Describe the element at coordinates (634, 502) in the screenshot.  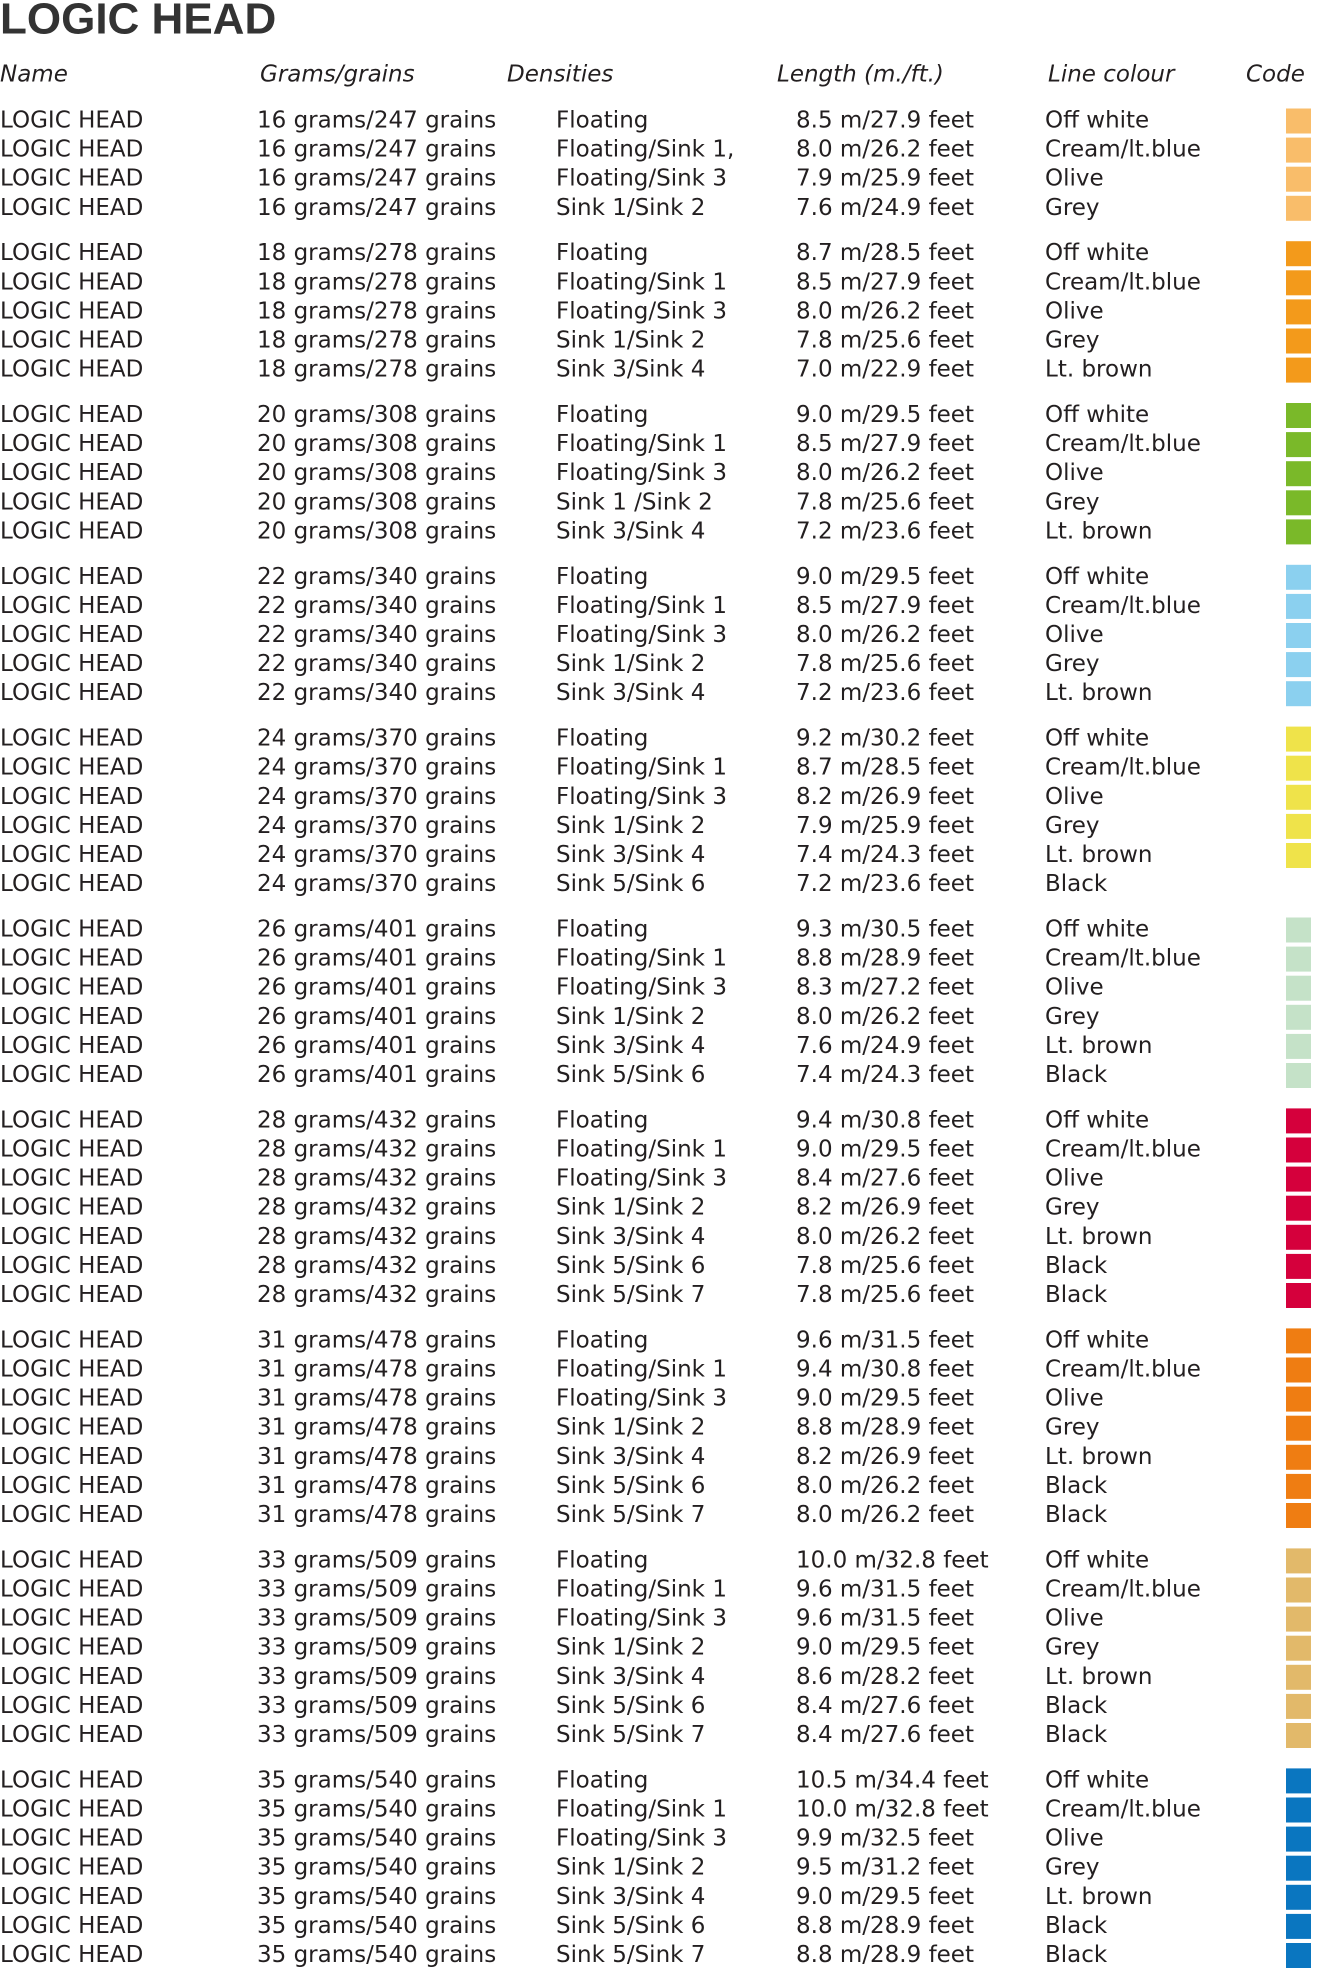
I see `density: Sink 1 /Sink 2` at that location.